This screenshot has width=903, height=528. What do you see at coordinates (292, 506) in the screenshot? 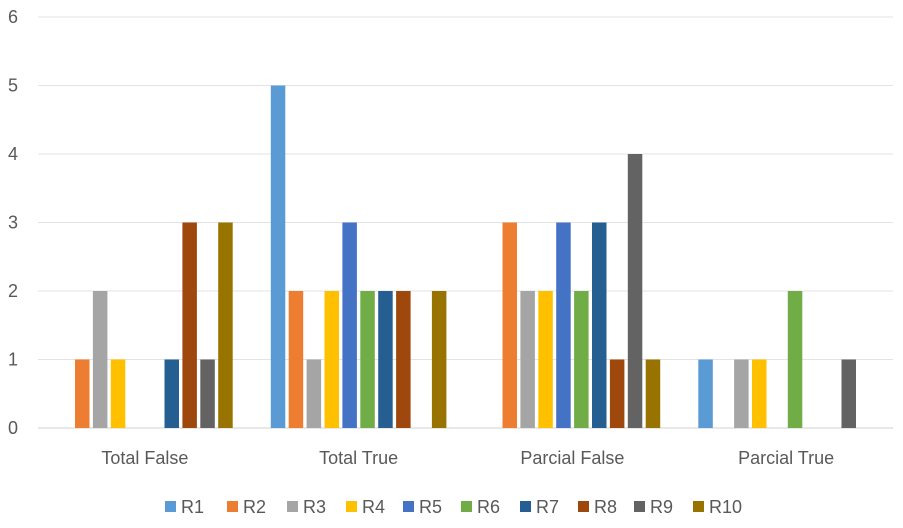
I see `legend-swatch-r3` at bounding box center [292, 506].